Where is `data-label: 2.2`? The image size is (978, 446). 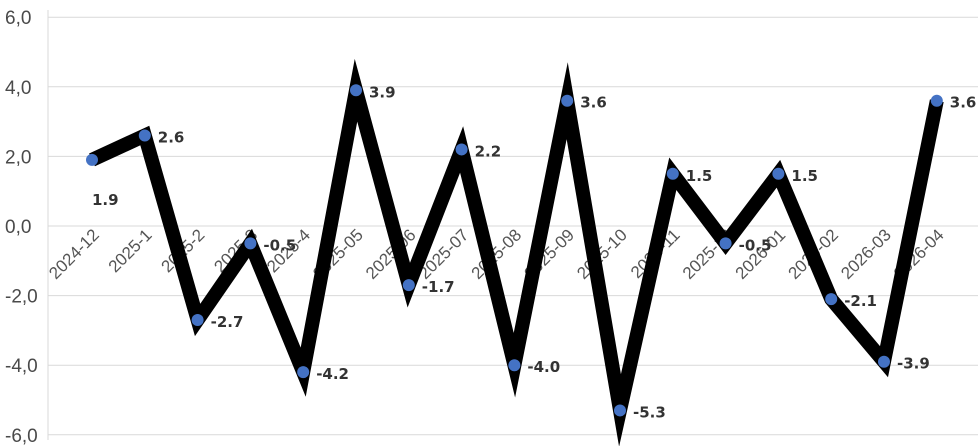
data-label: 2.2 is located at coordinates (488, 151).